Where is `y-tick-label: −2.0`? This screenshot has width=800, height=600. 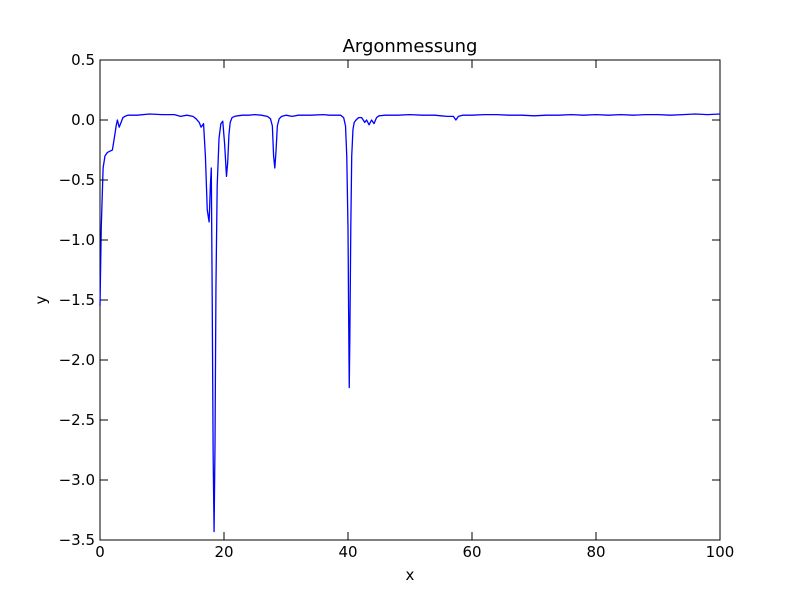 y-tick-label: −2.0 is located at coordinates (77, 360).